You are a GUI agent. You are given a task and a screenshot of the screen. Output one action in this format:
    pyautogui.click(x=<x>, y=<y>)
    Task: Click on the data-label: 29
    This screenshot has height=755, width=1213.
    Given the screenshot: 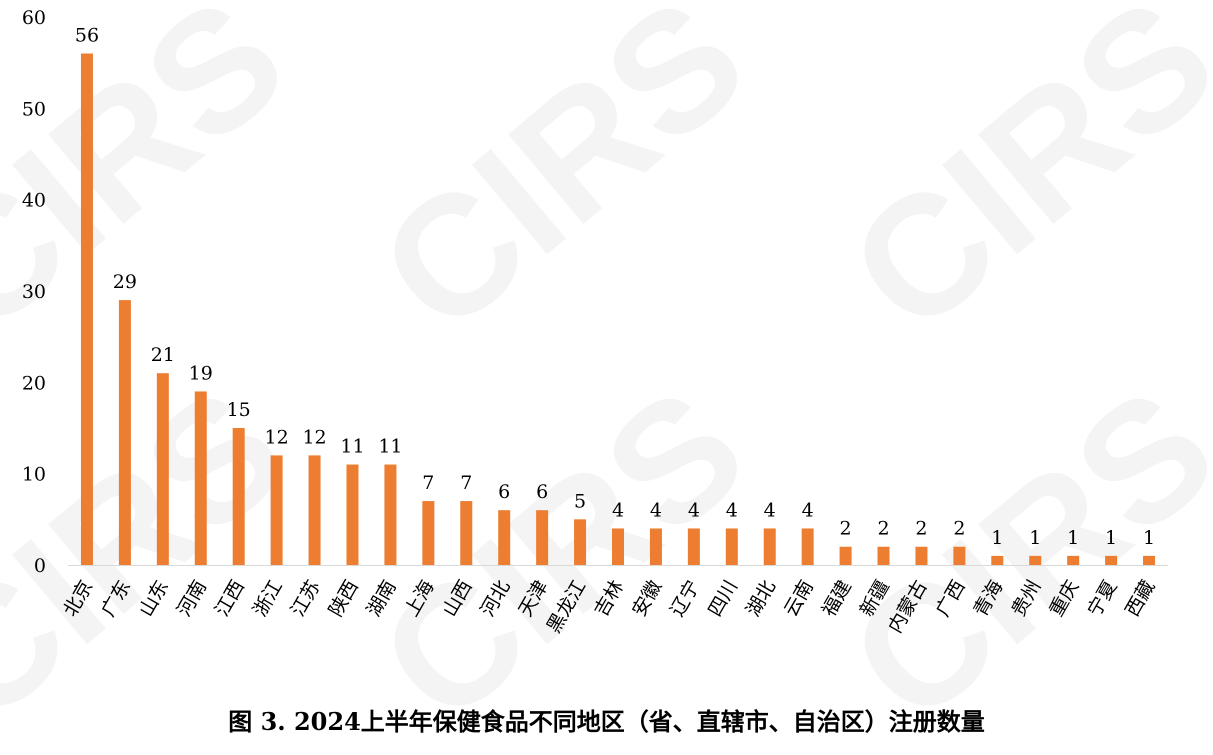 What is the action you would take?
    pyautogui.click(x=125, y=282)
    